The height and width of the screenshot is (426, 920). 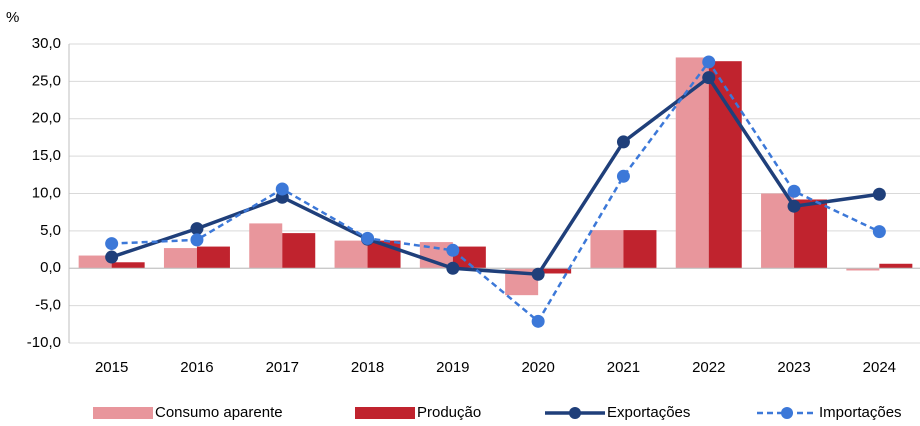 What do you see at coordinates (46, 43) in the screenshot?
I see `y-tick-label: 30,0` at bounding box center [46, 43].